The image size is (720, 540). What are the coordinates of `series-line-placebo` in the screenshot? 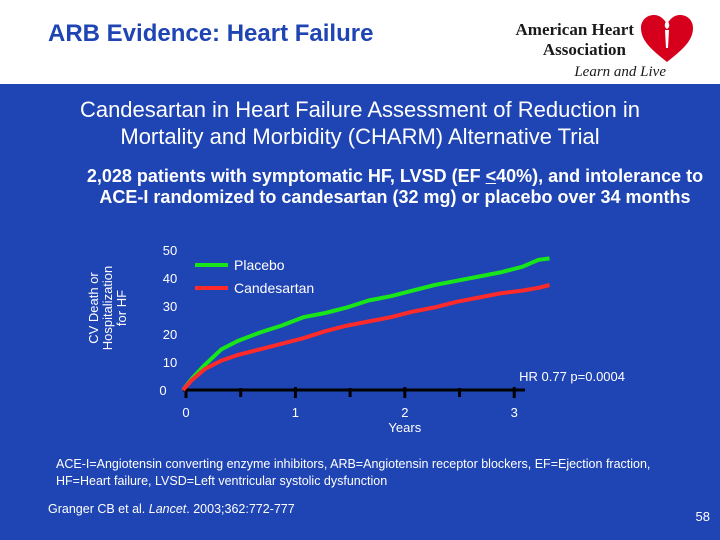 It's located at (365, 324).